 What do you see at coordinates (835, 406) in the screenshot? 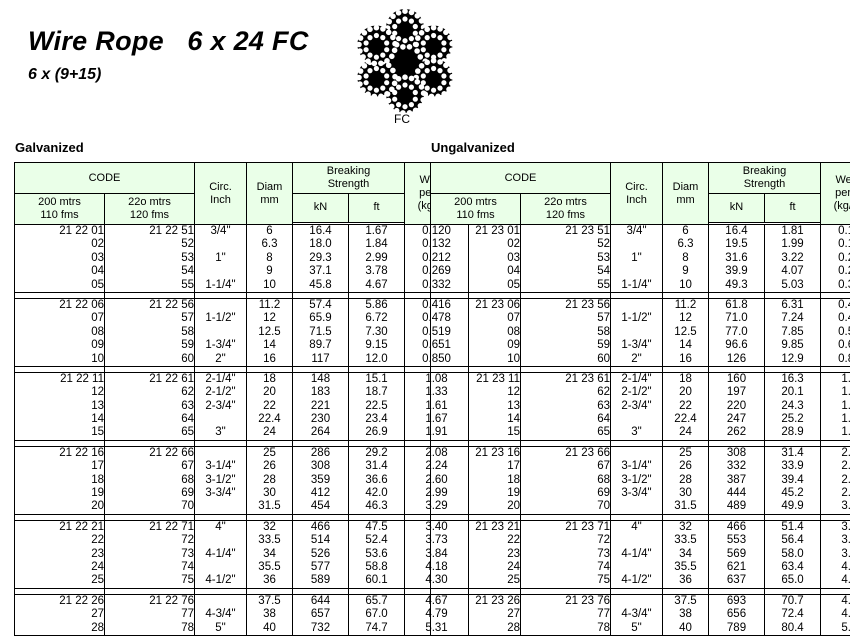
I see `cell-line: 1.61` at bounding box center [835, 406].